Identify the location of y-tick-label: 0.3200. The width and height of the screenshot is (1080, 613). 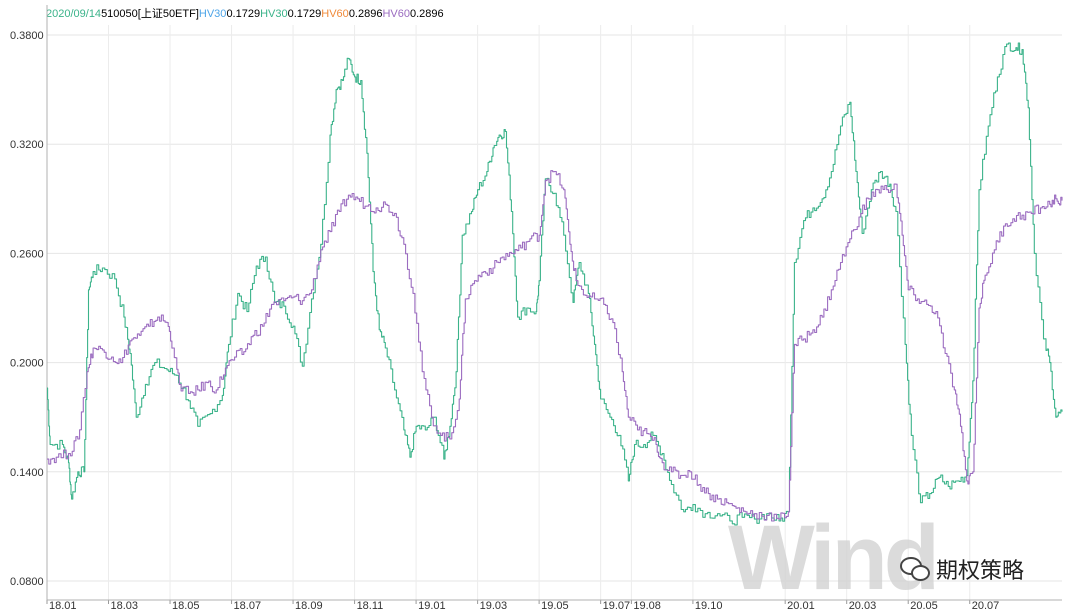
(27, 145).